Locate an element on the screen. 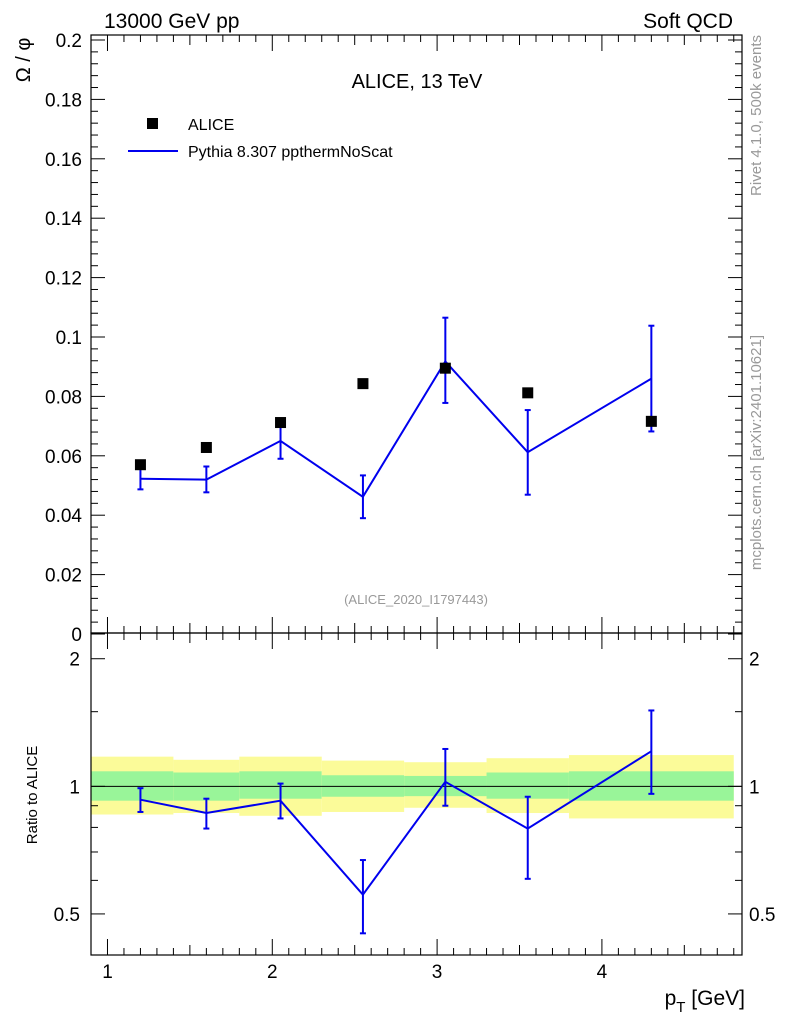  main-ytick-label: 0.02 is located at coordinates (63, 576).